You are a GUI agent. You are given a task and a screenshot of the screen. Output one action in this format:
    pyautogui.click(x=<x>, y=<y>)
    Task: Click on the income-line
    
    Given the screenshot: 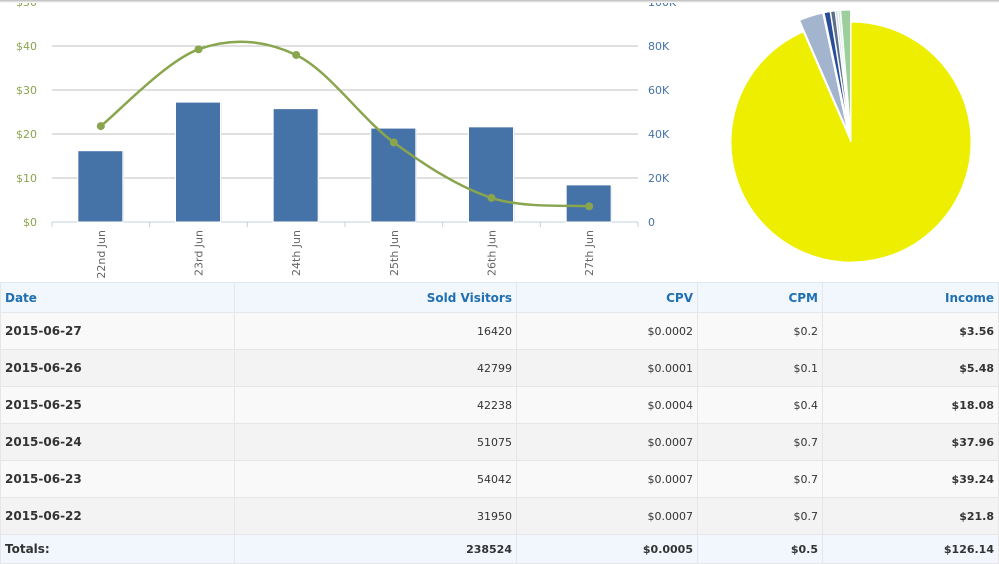 What is the action you would take?
    pyautogui.click(x=345, y=124)
    